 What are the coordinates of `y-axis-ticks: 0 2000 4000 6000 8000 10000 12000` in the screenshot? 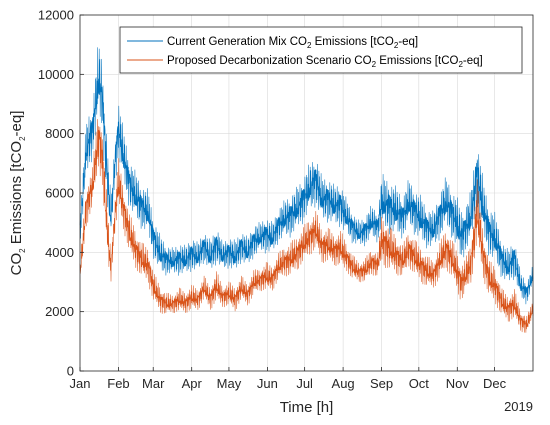 It's located at (61, 193).